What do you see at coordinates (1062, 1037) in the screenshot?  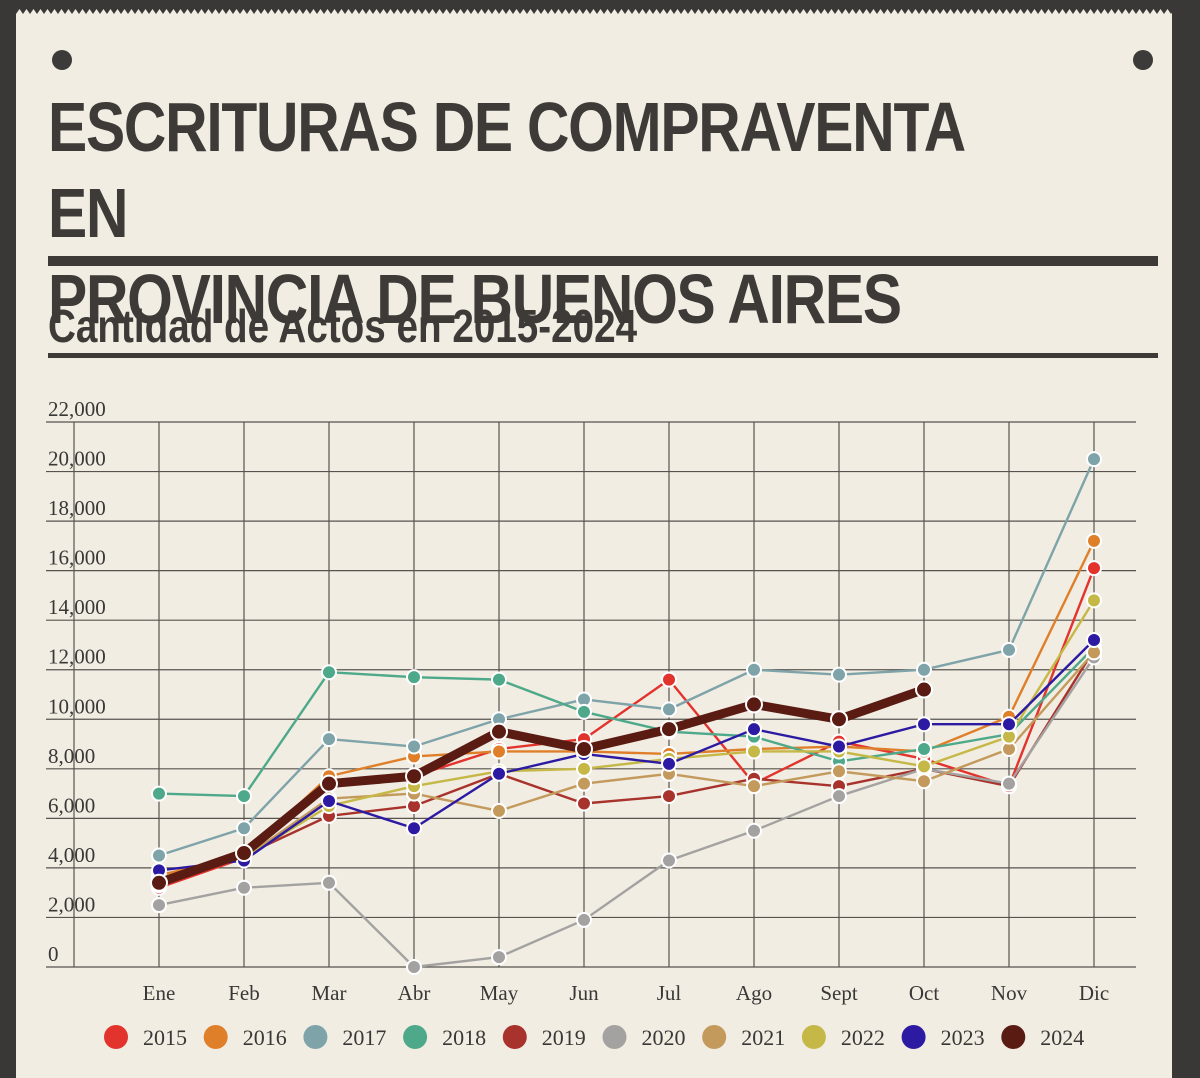 I see `legend-label: 2024` at bounding box center [1062, 1037].